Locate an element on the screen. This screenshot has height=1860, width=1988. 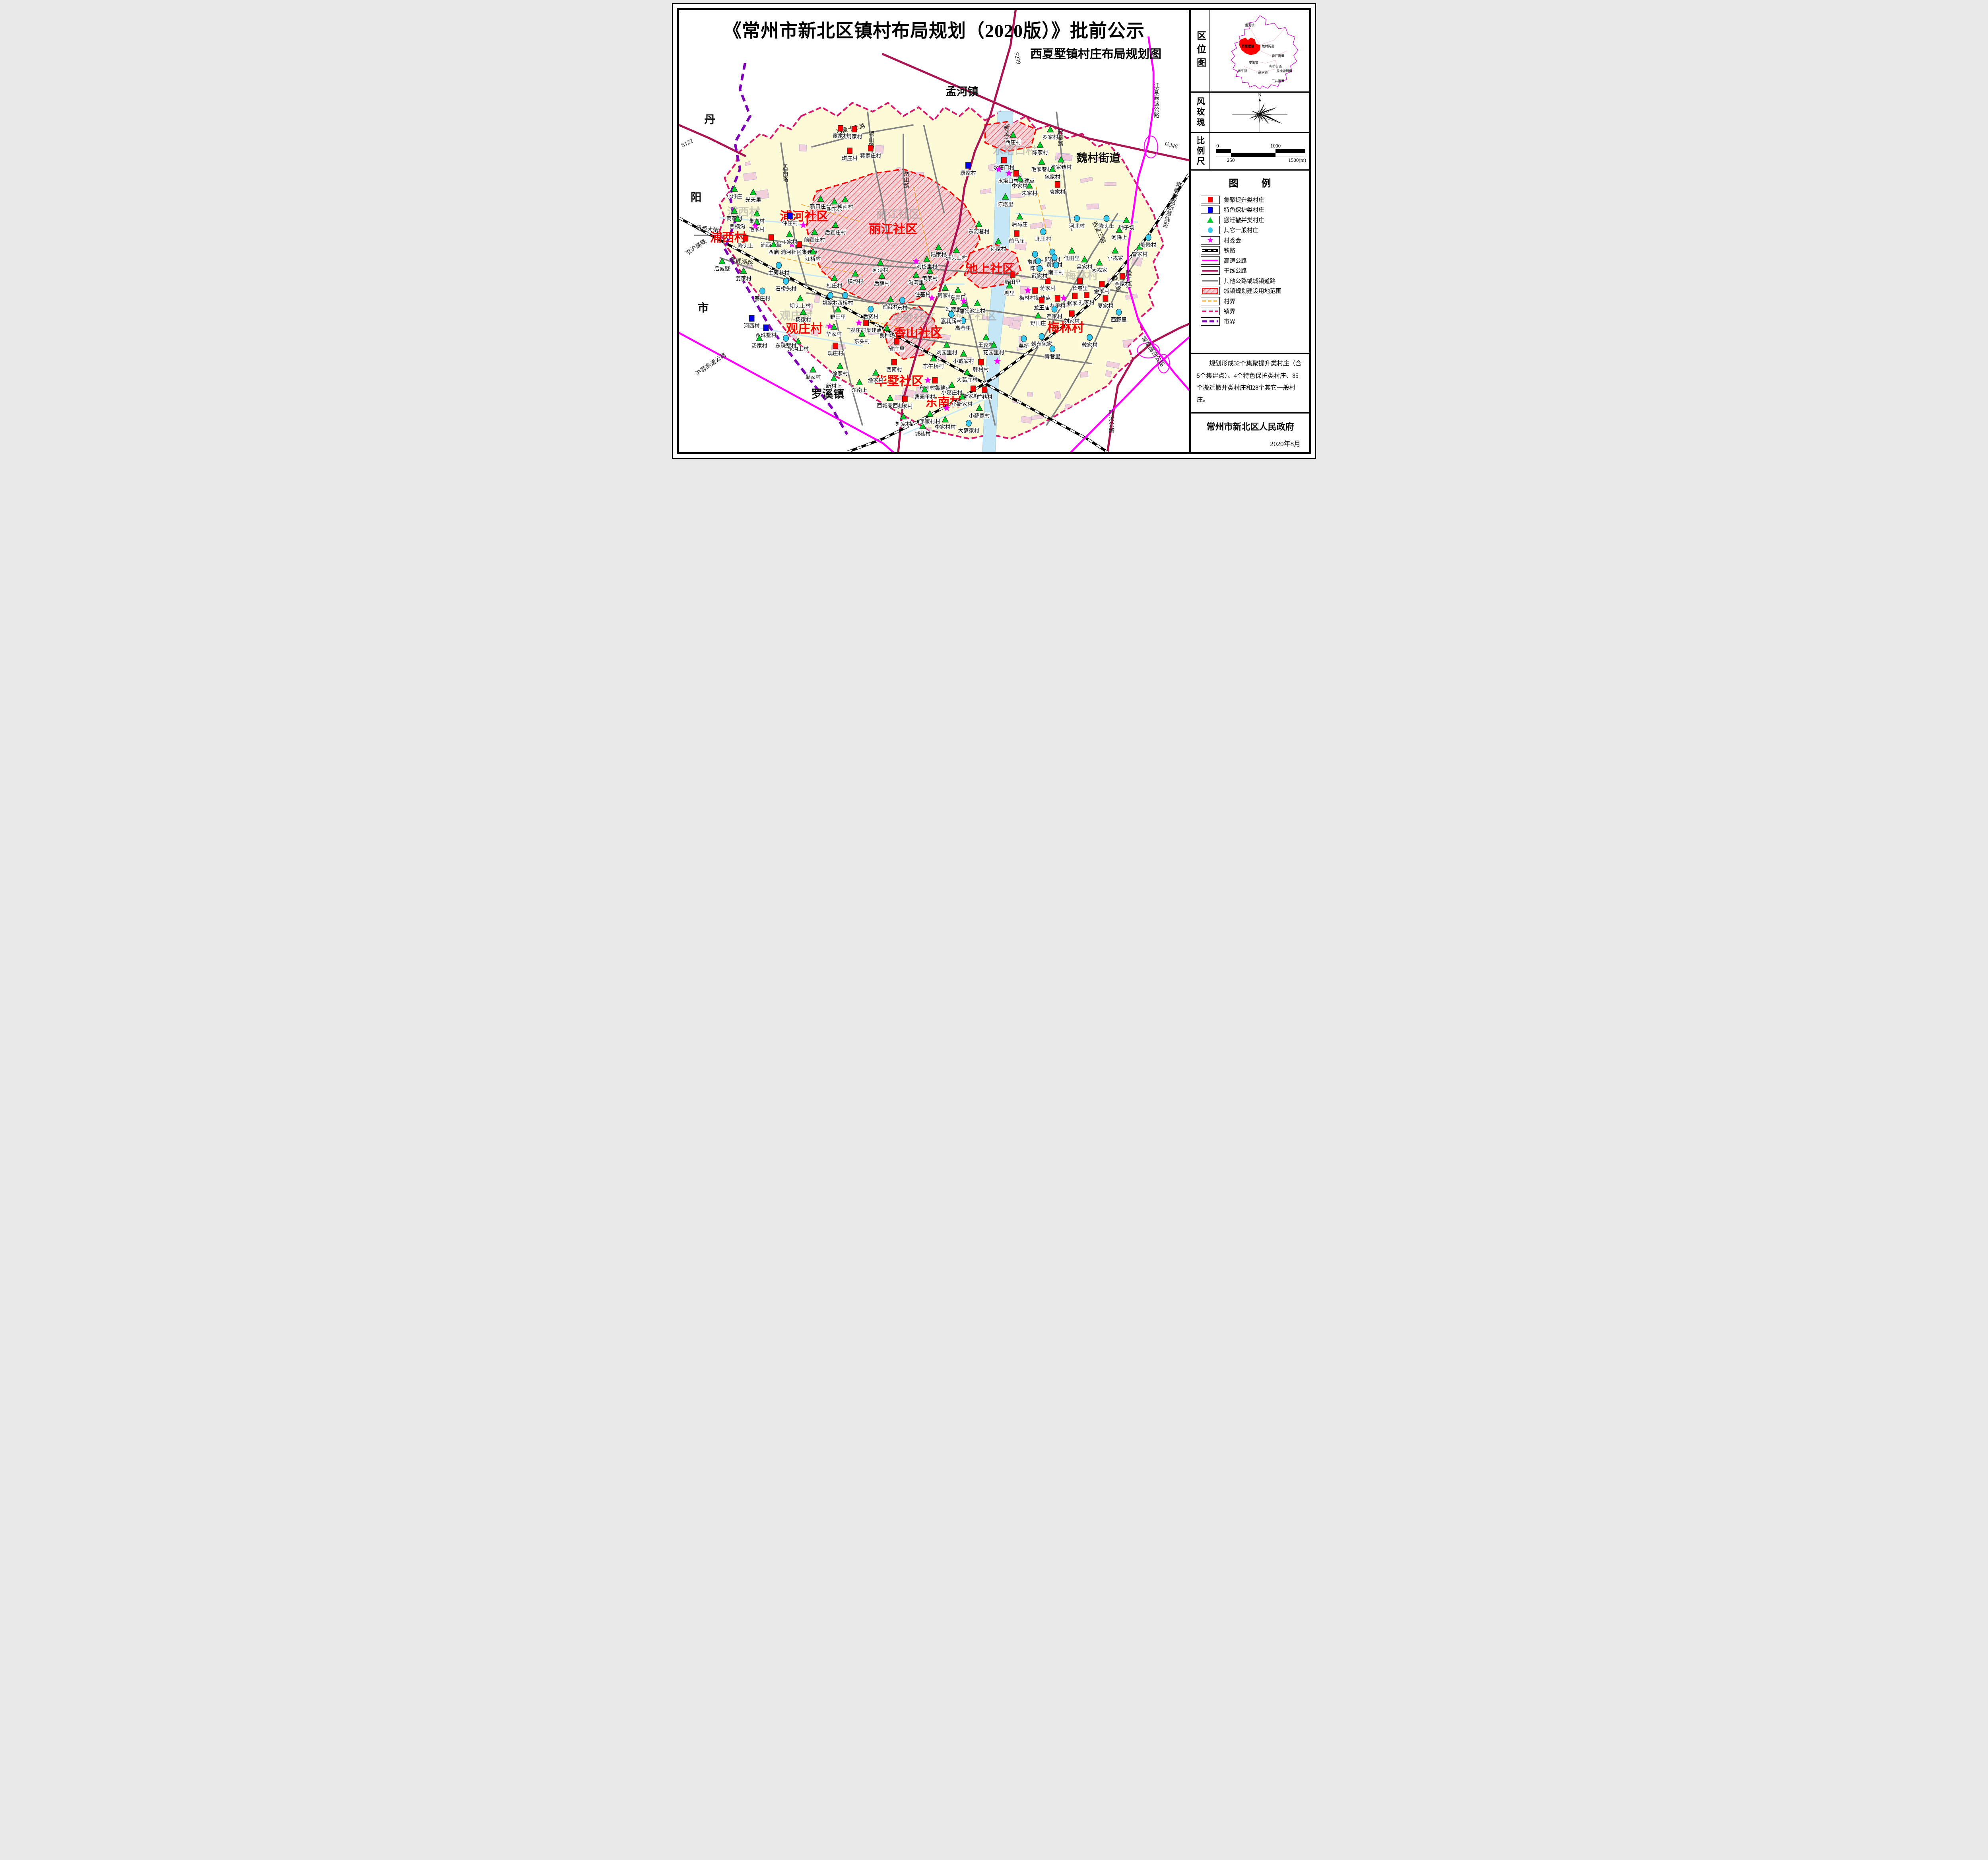
village-marker: 东珠墅村 is located at coordinates (786, 342).